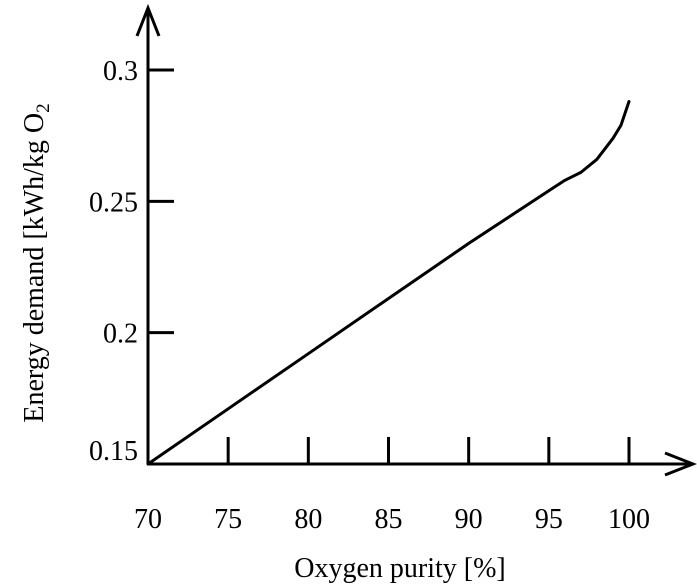  I want to click on x-tick-label: 80, so click(308, 519).